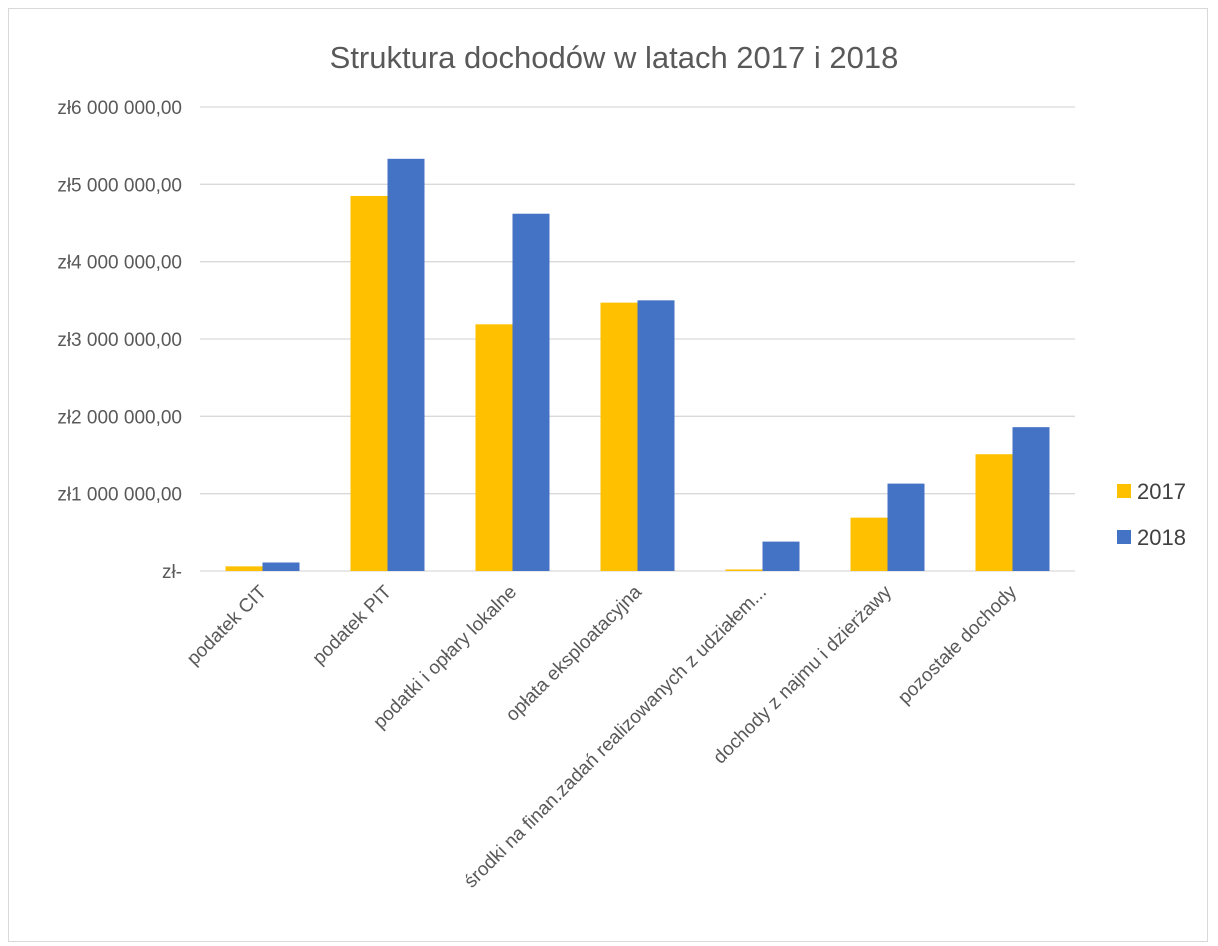  I want to click on y-tick-label: zł1 000 000,00, so click(119, 495).